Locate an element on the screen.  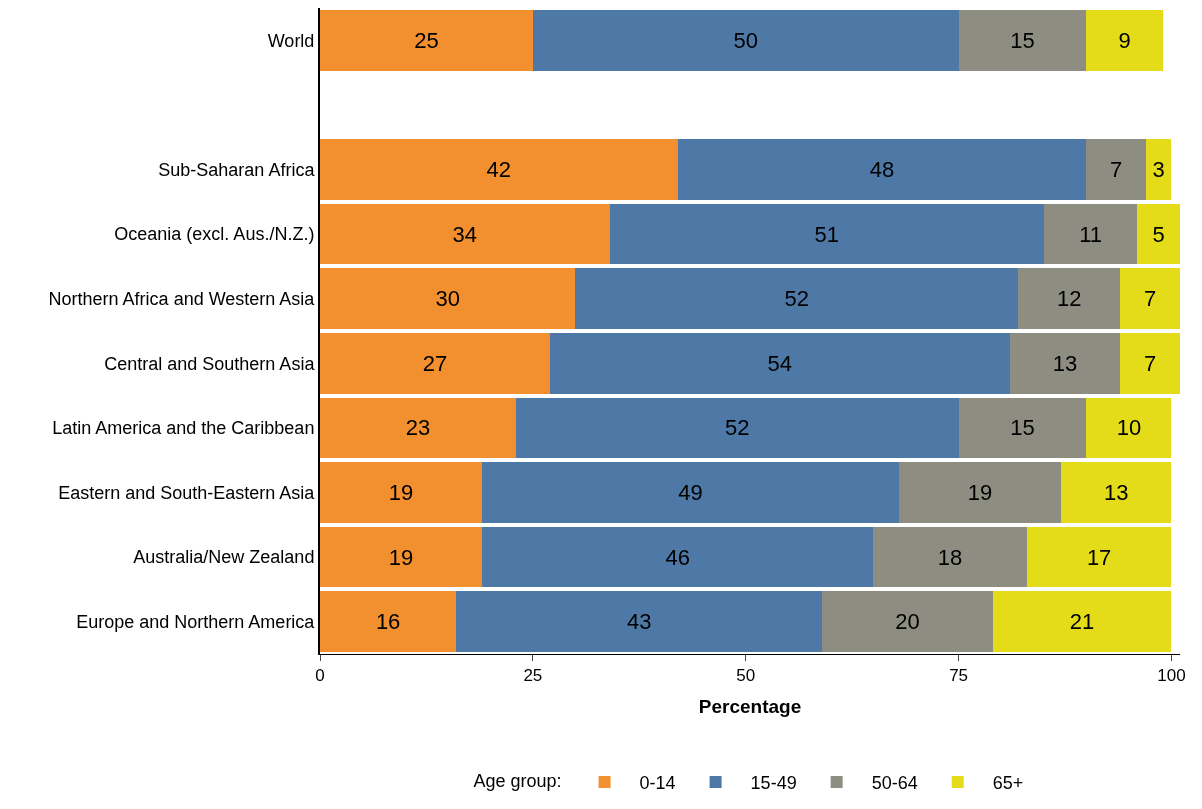
y-tick-label: Eastern and South-Eastern Asia is located at coordinates (187, 492).